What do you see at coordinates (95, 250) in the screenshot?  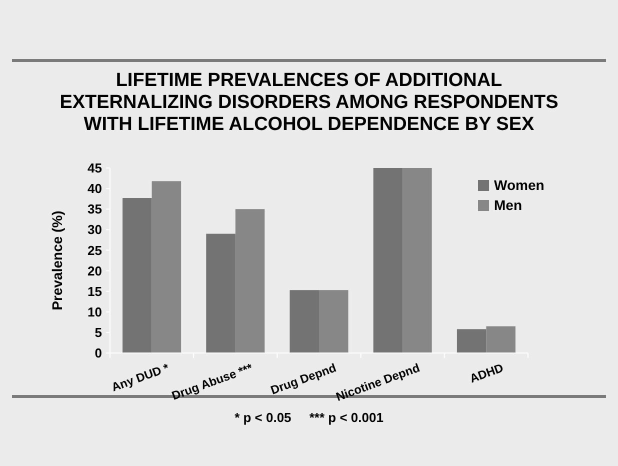 I see `y-tick-label: 25` at bounding box center [95, 250].